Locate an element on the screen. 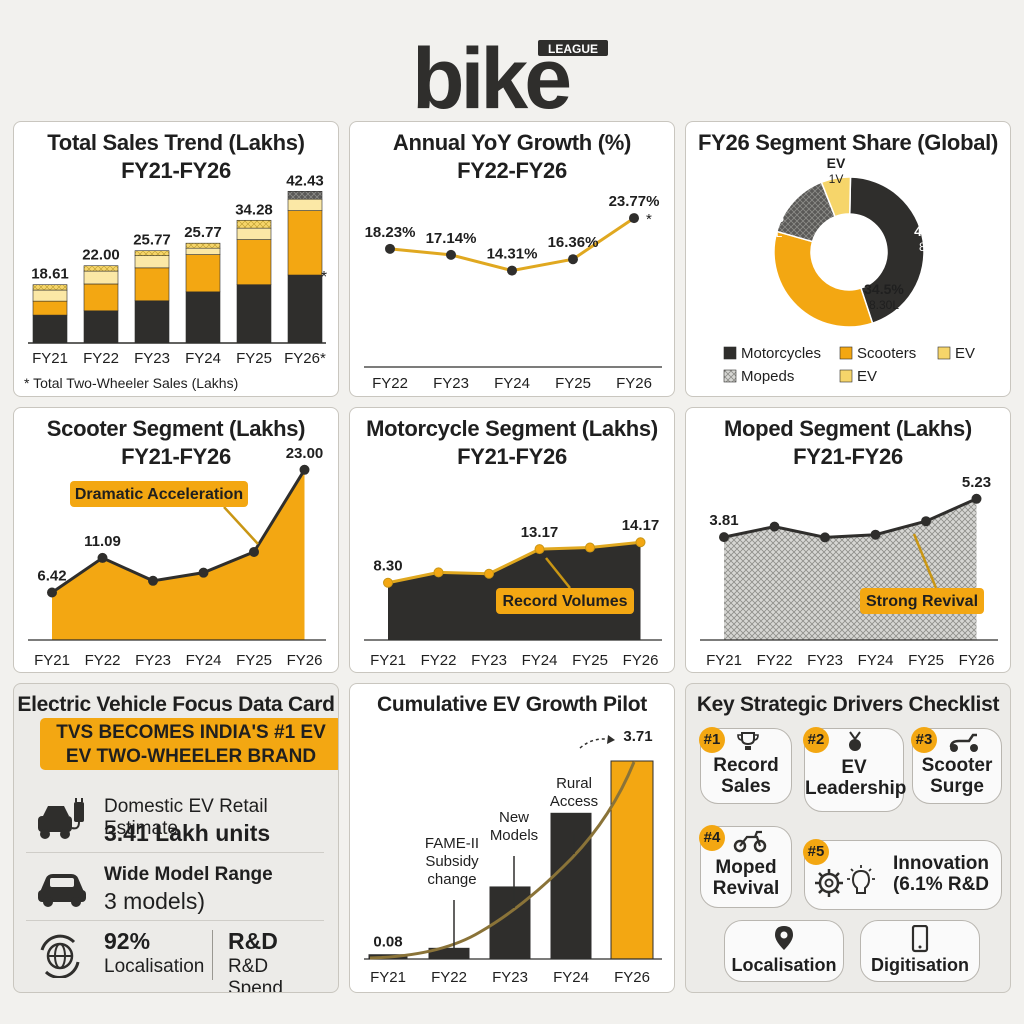 This screenshot has height=1024, width=1024. driver-record-sales: #1 Record Sales is located at coordinates (745, 765).